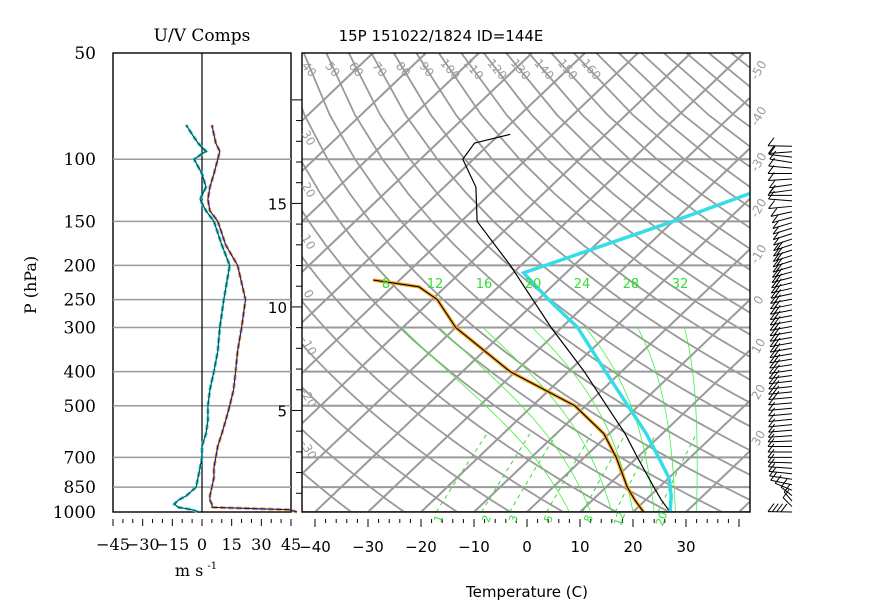  I want to click on mixing-ratio-label: 20, so click(533, 284).